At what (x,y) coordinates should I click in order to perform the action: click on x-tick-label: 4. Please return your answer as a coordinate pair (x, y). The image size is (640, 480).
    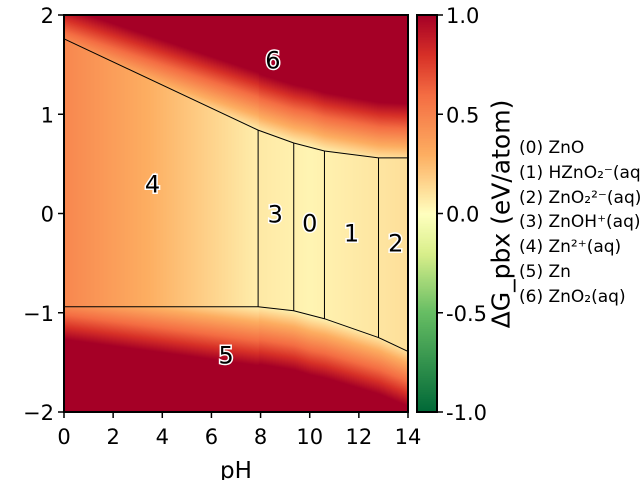
    Looking at the image, I should click on (162, 437).